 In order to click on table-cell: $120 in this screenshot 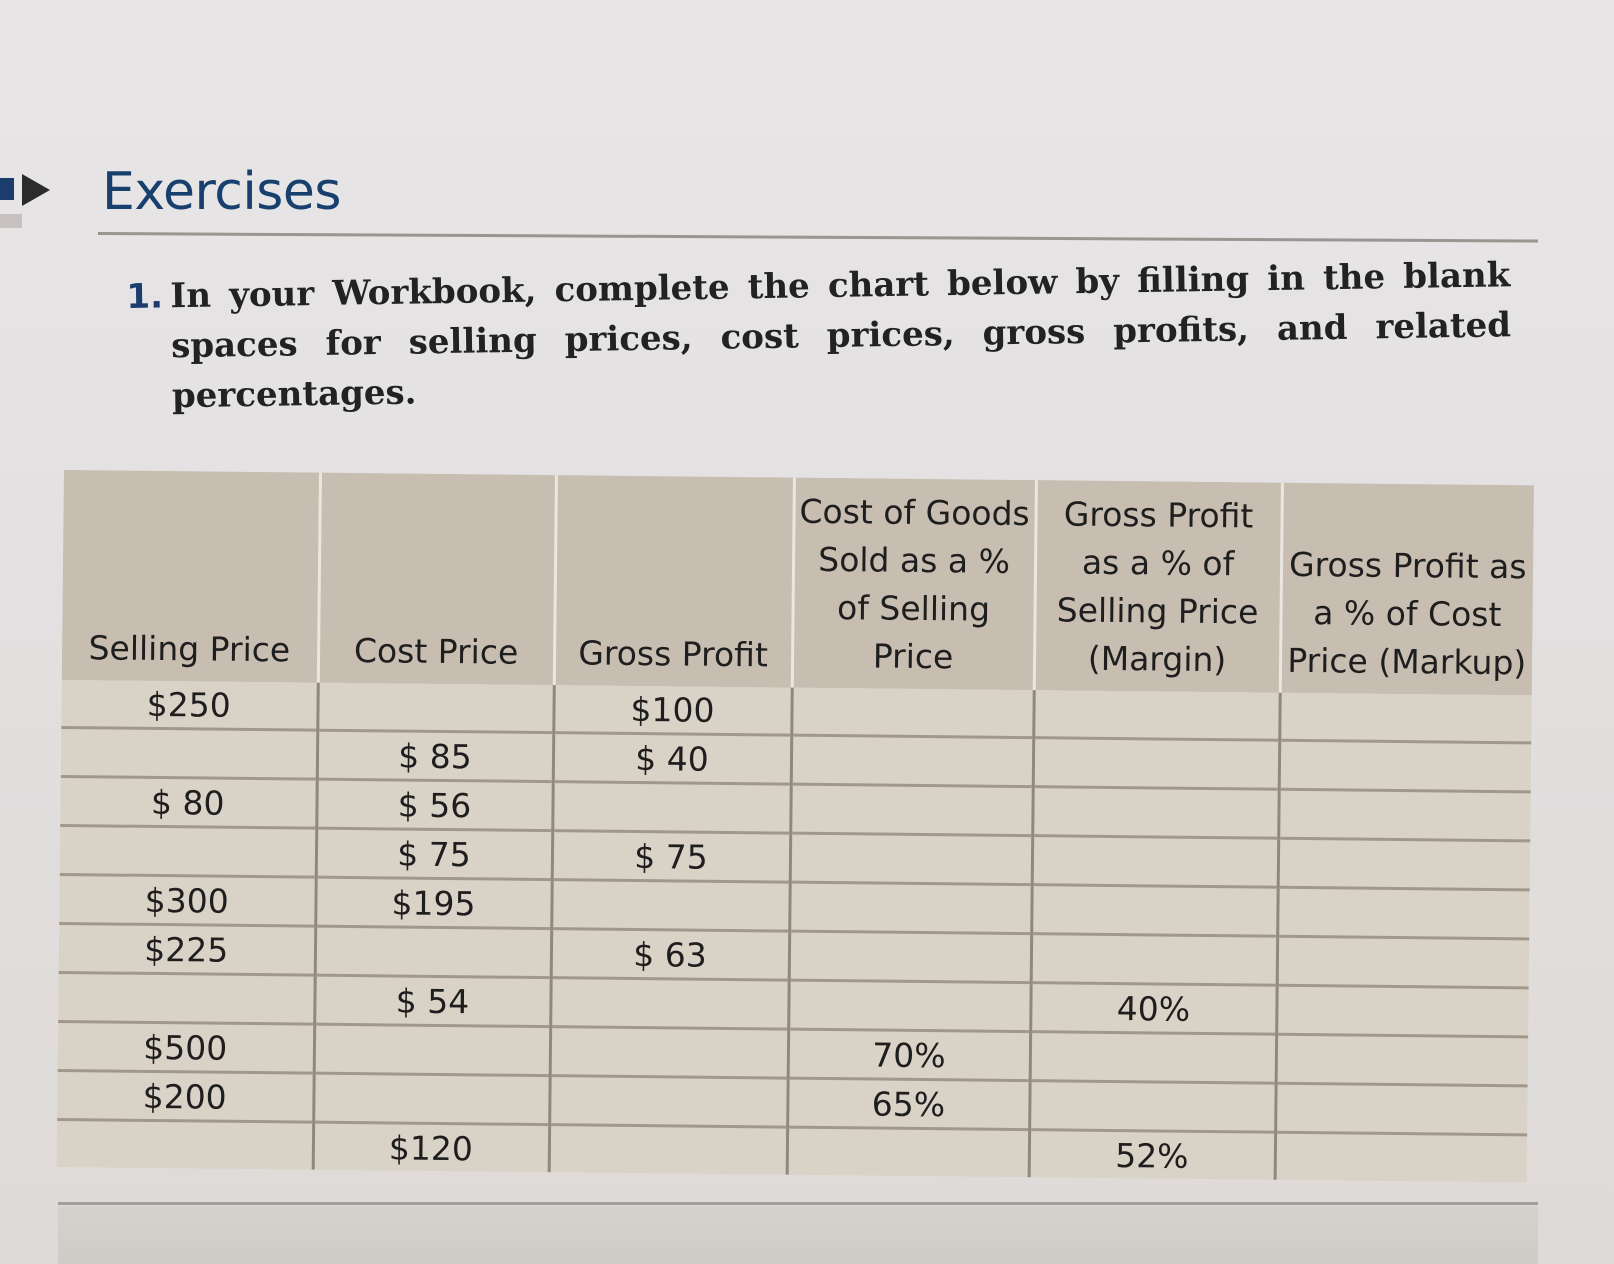, I will do `click(431, 1147)`.